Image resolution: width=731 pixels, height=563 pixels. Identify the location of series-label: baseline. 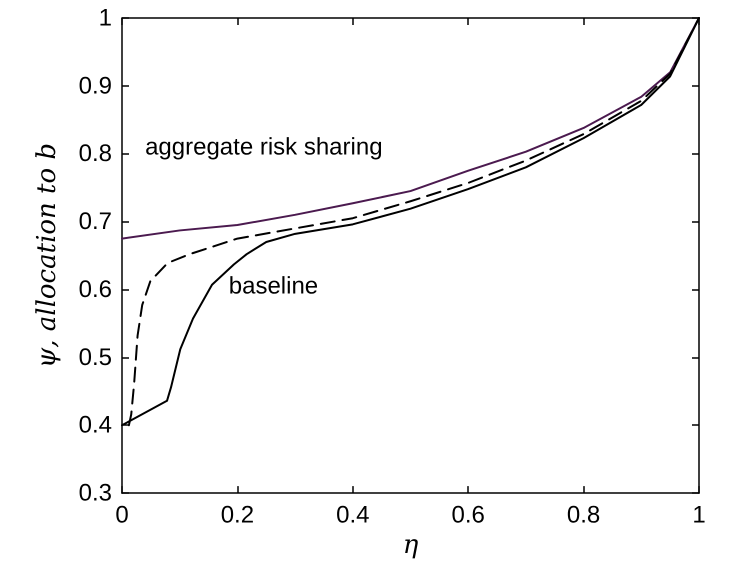
(273, 286).